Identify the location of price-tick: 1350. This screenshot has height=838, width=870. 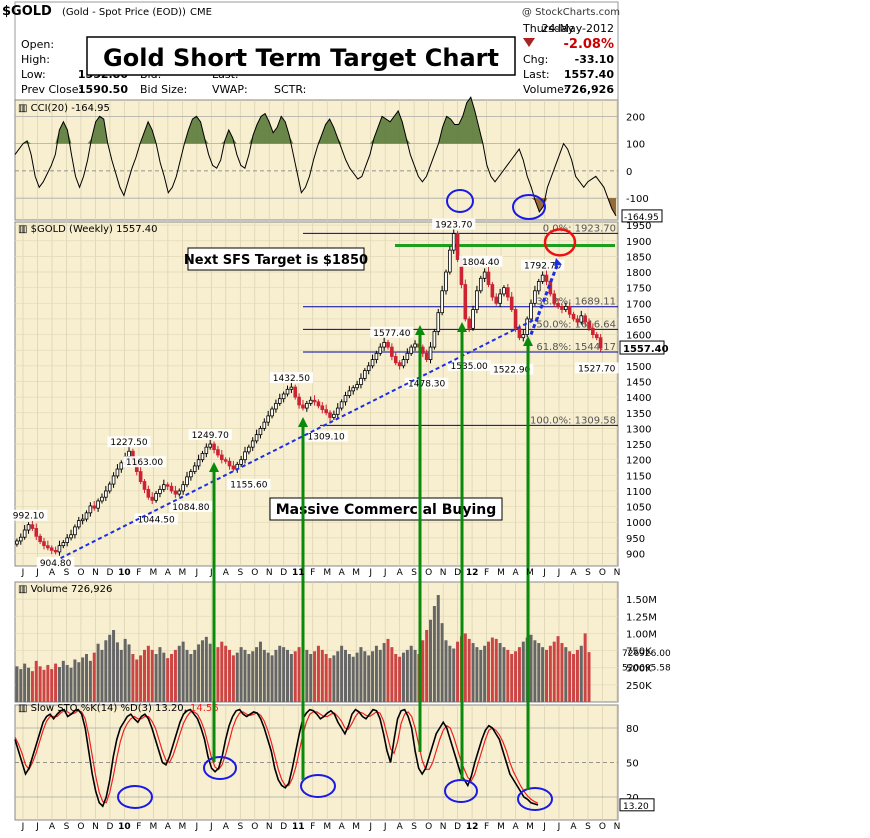
(638, 414).